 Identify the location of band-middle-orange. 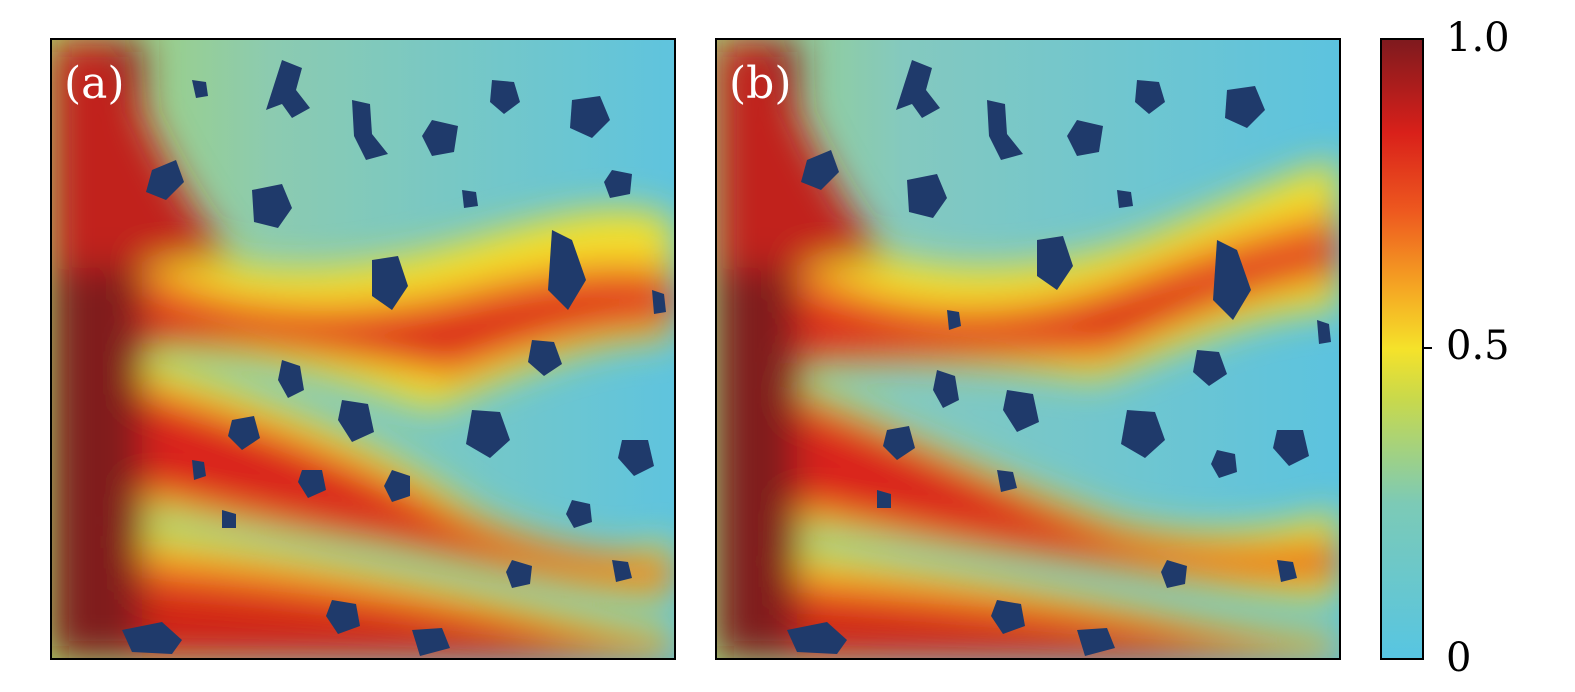
(363, 474).